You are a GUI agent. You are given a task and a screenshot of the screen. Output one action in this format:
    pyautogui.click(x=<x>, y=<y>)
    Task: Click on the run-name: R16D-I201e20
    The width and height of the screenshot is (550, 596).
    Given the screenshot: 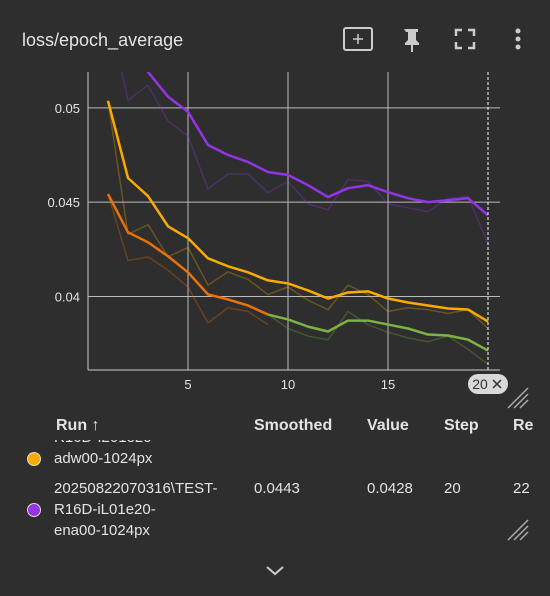 What is the action you would take?
    pyautogui.click(x=103, y=444)
    